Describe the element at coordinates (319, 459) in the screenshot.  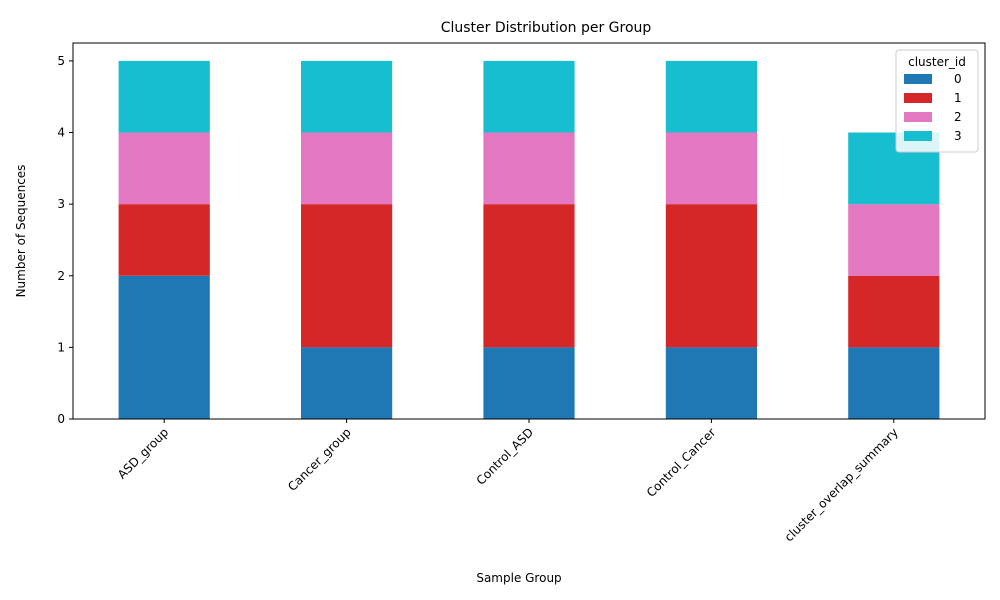
I see `x-tick-label: Cancer_group` at that location.